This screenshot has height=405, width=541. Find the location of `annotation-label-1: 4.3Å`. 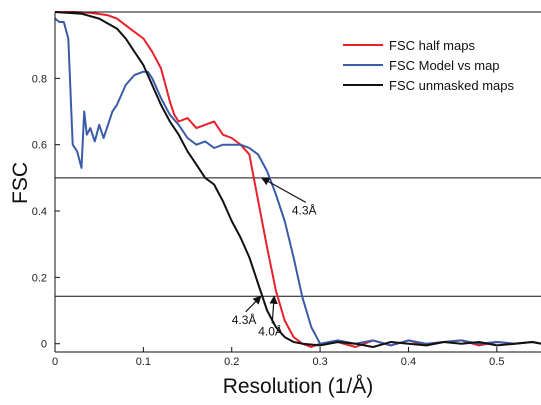

annotation-label-1: 4.3Å is located at coordinates (244, 319).